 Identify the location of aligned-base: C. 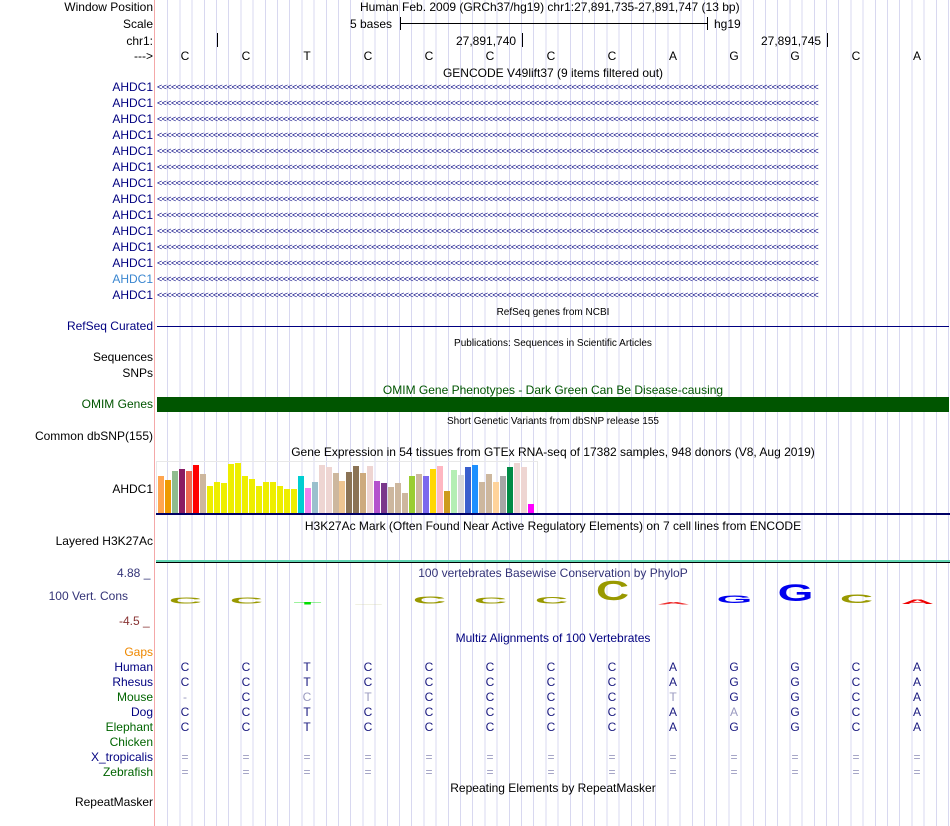
(429, 712).